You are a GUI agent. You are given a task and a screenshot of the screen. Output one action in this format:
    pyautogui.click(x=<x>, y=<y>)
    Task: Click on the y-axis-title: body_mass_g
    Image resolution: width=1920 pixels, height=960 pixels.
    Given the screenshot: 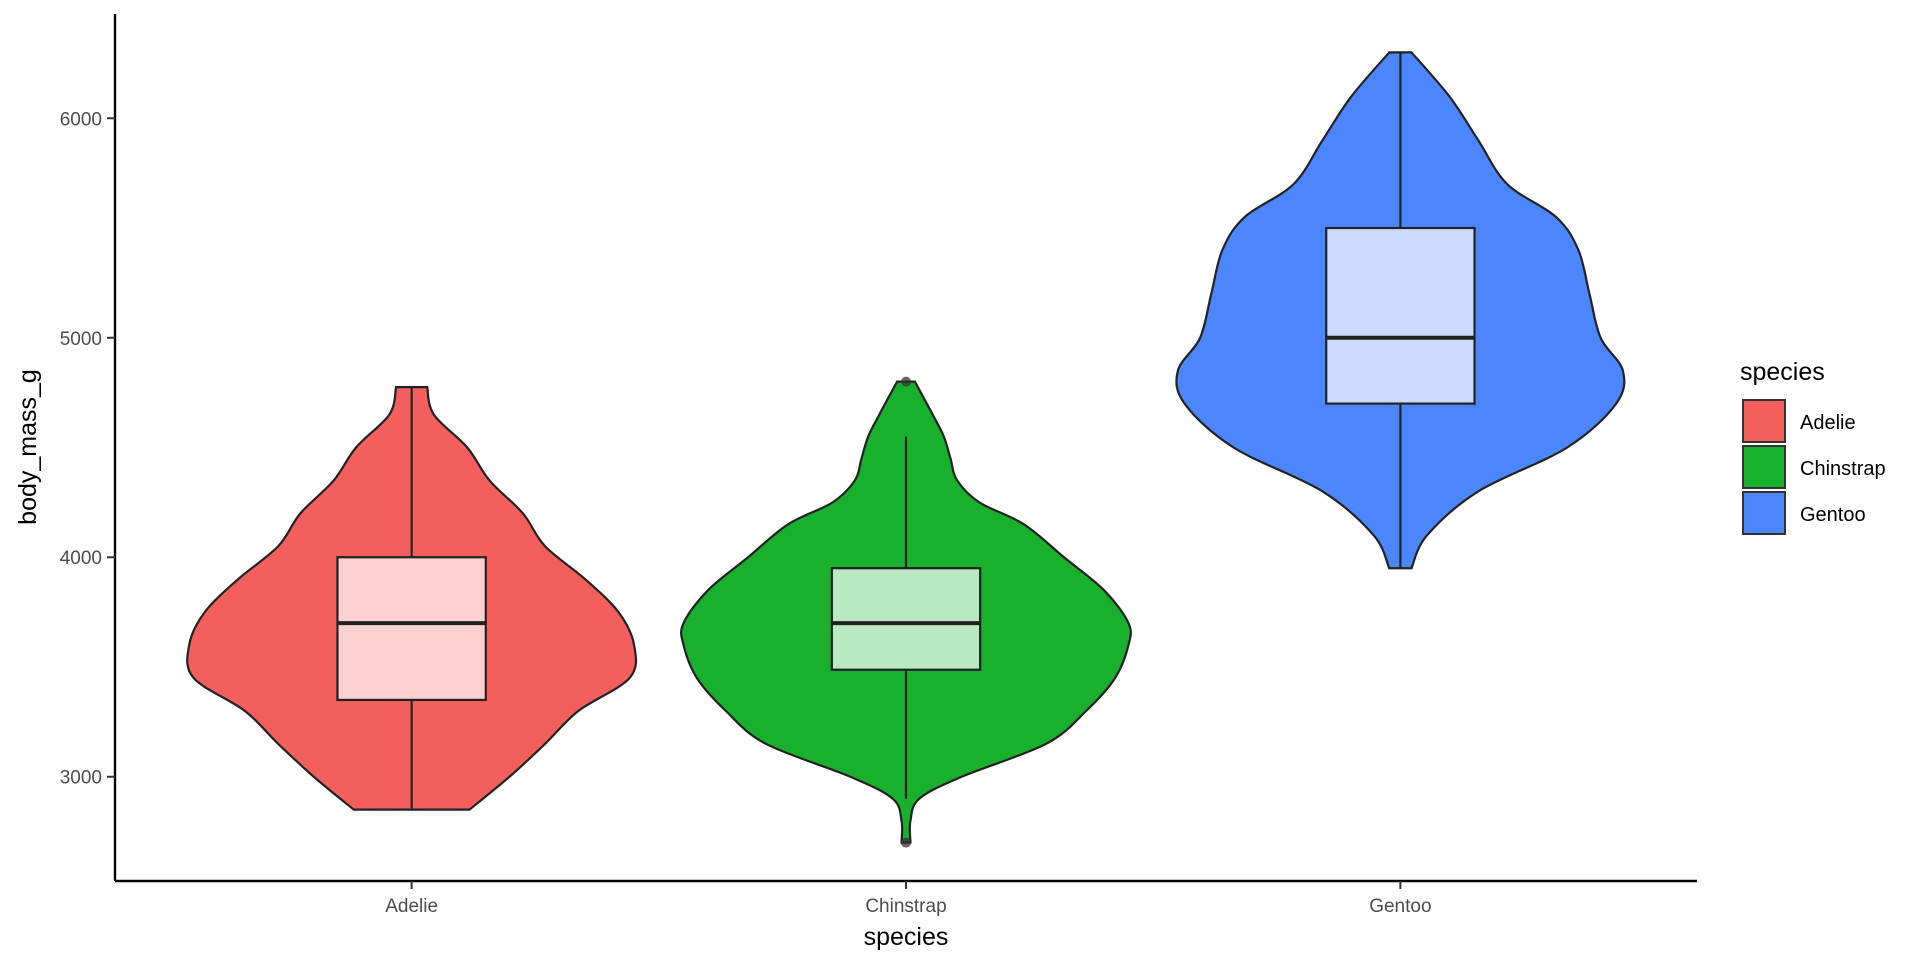 What is the action you would take?
    pyautogui.click(x=28, y=447)
    